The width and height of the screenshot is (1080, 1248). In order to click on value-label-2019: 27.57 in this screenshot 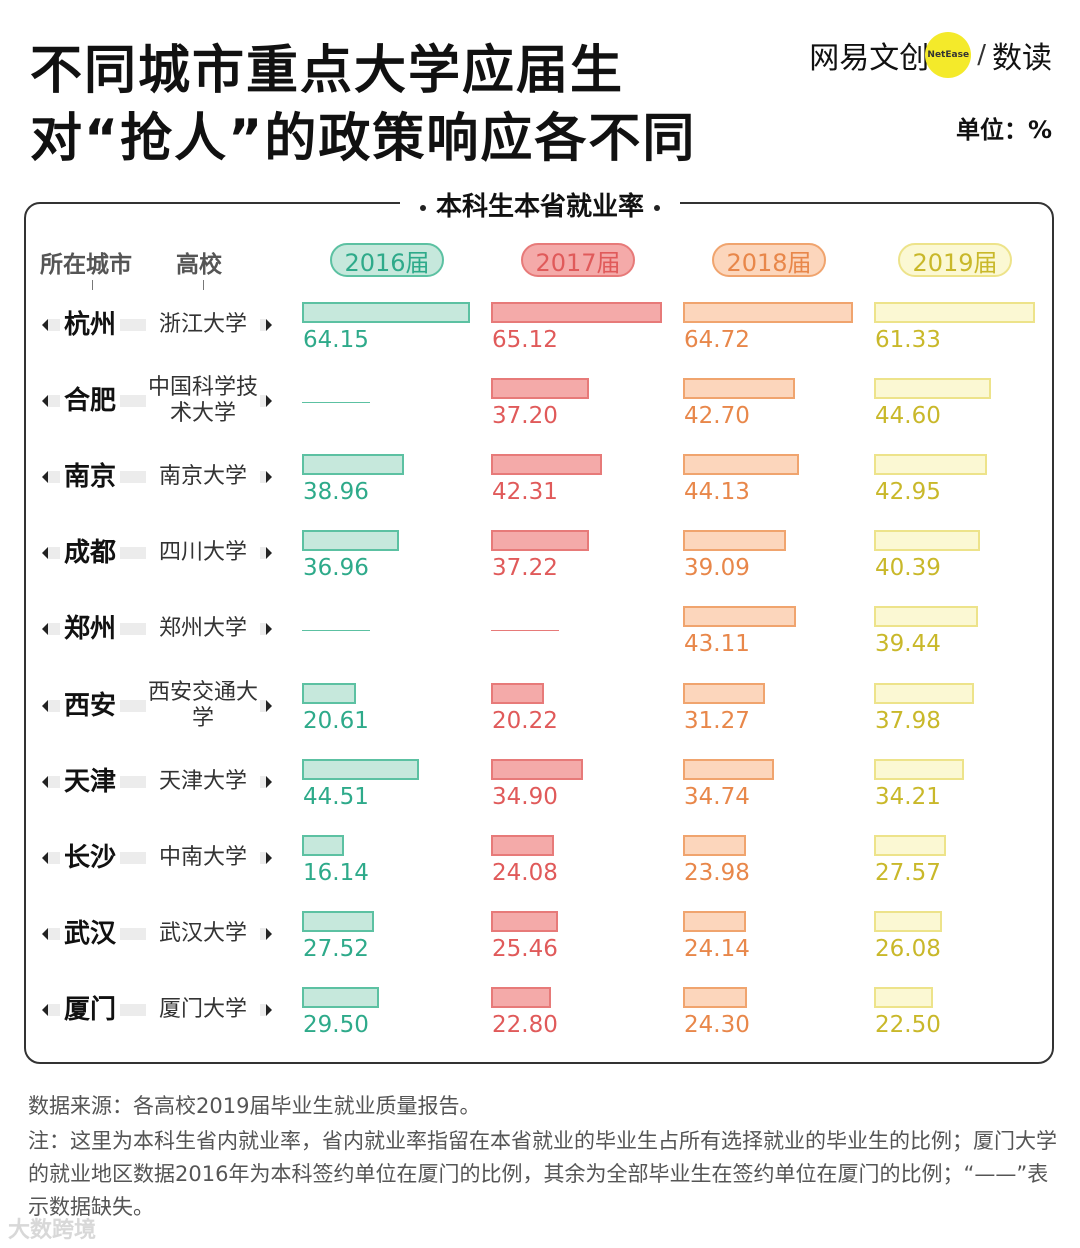, I will do `click(908, 872)`.